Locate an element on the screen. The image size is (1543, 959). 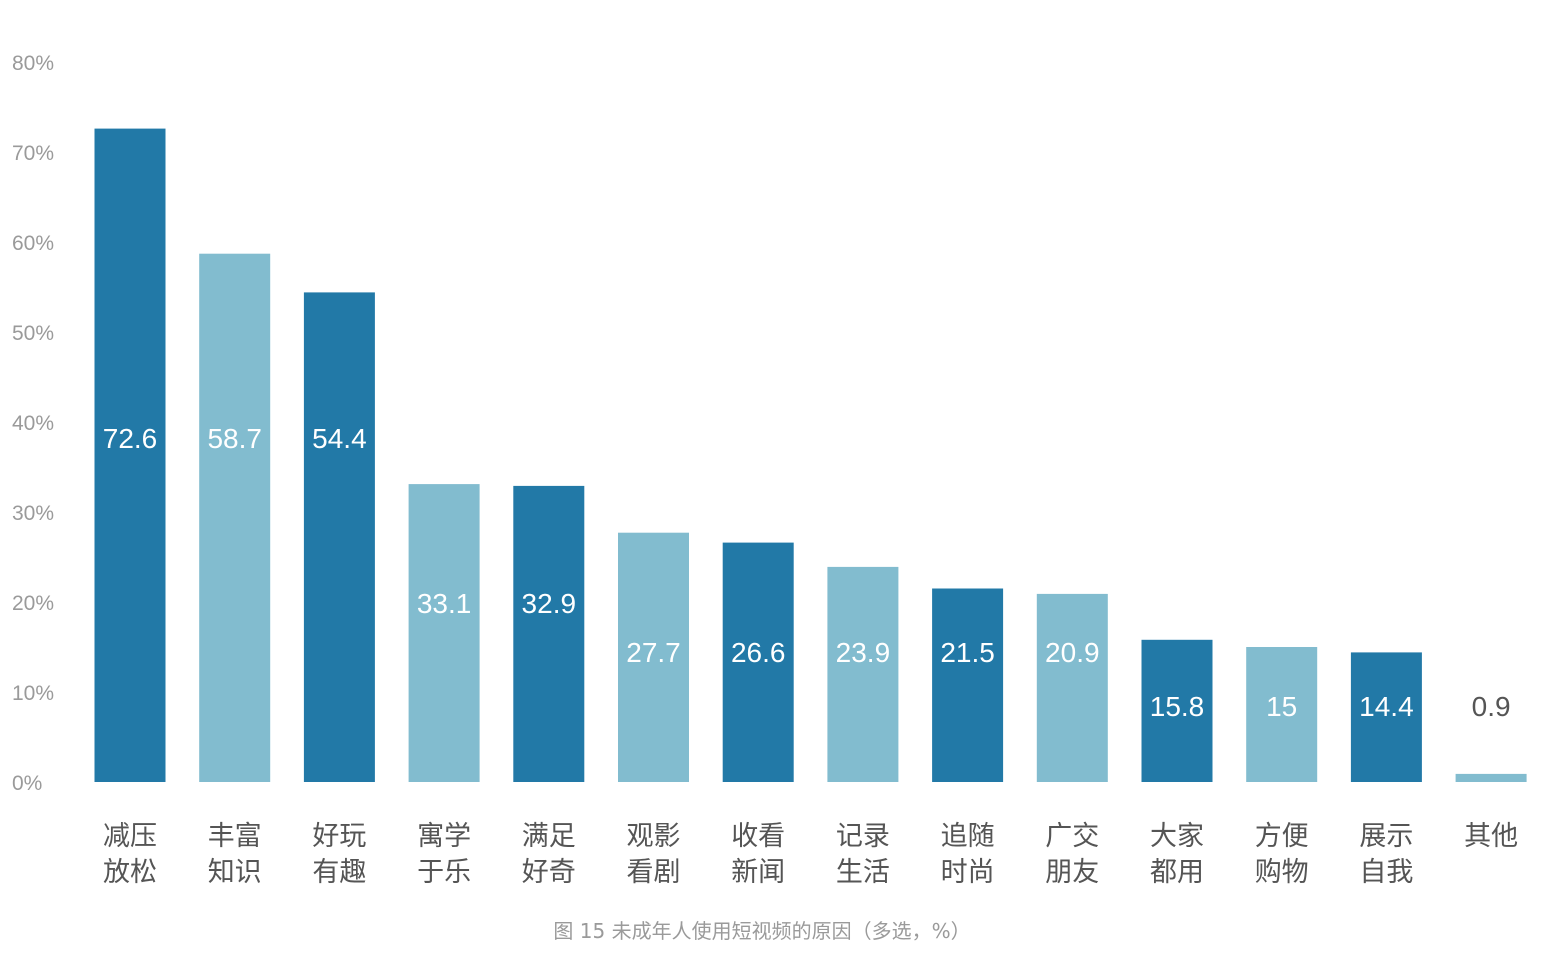
chart-caption: 图 15 未成年人使用短视频的原因（多选，%） is located at coordinates (761, 931).